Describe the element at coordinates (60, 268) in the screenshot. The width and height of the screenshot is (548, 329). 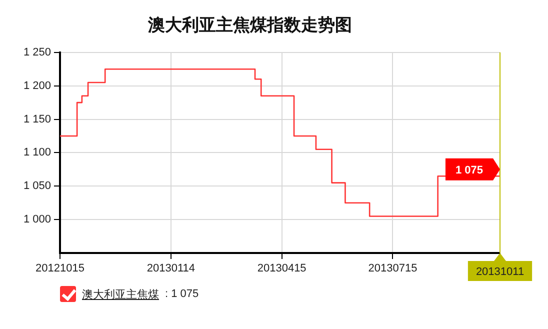
I see `x-tick-label: 20121015` at that location.